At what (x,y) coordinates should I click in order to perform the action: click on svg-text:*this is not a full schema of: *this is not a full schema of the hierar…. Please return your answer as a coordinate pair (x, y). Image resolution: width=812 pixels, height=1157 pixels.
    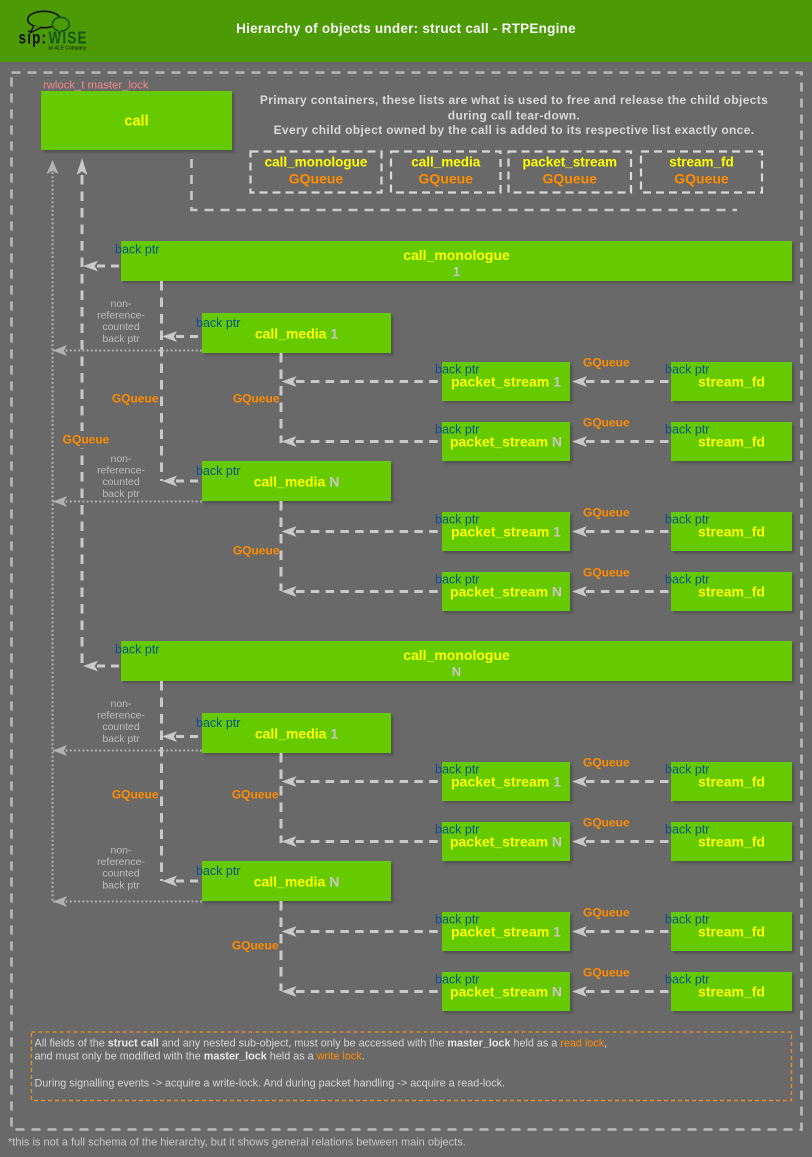
    Looking at the image, I should click on (237, 1143).